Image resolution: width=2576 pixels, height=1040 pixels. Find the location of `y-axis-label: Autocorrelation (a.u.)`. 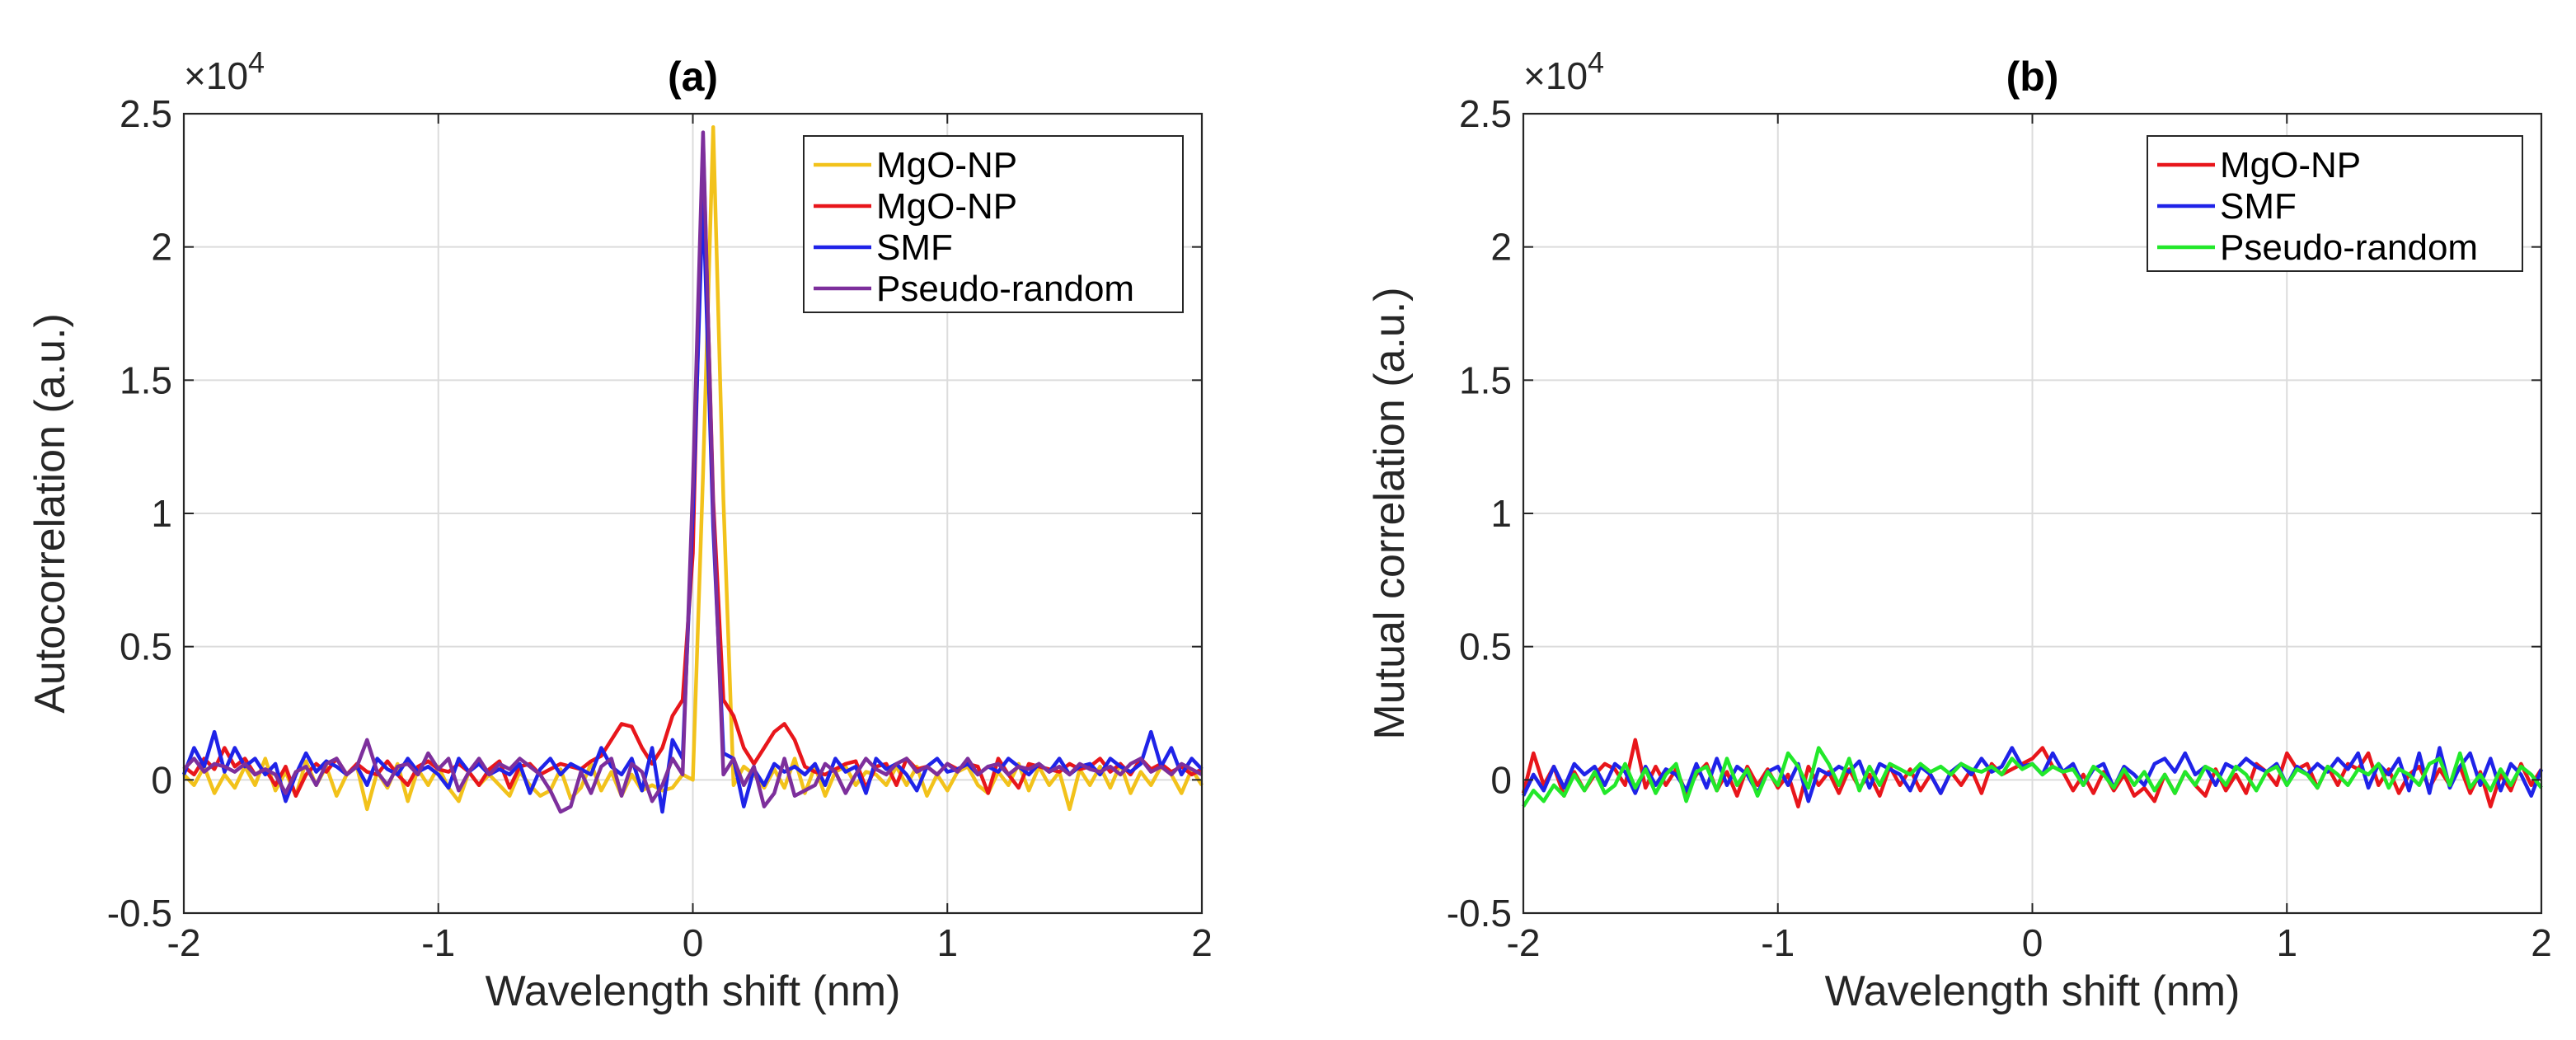

y-axis-label: Autocorrelation (a.u.) is located at coordinates (50, 513).